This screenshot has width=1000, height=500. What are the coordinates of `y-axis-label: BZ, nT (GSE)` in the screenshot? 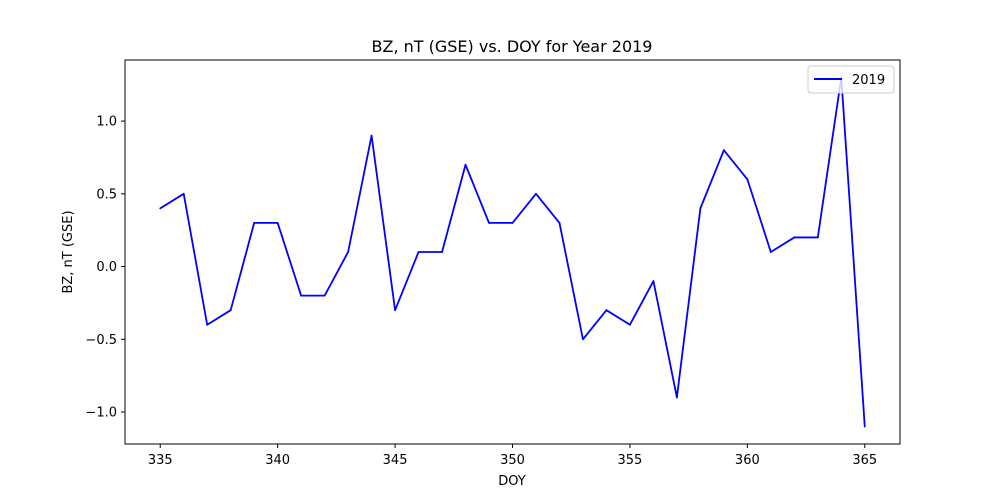 It's located at (68, 251).